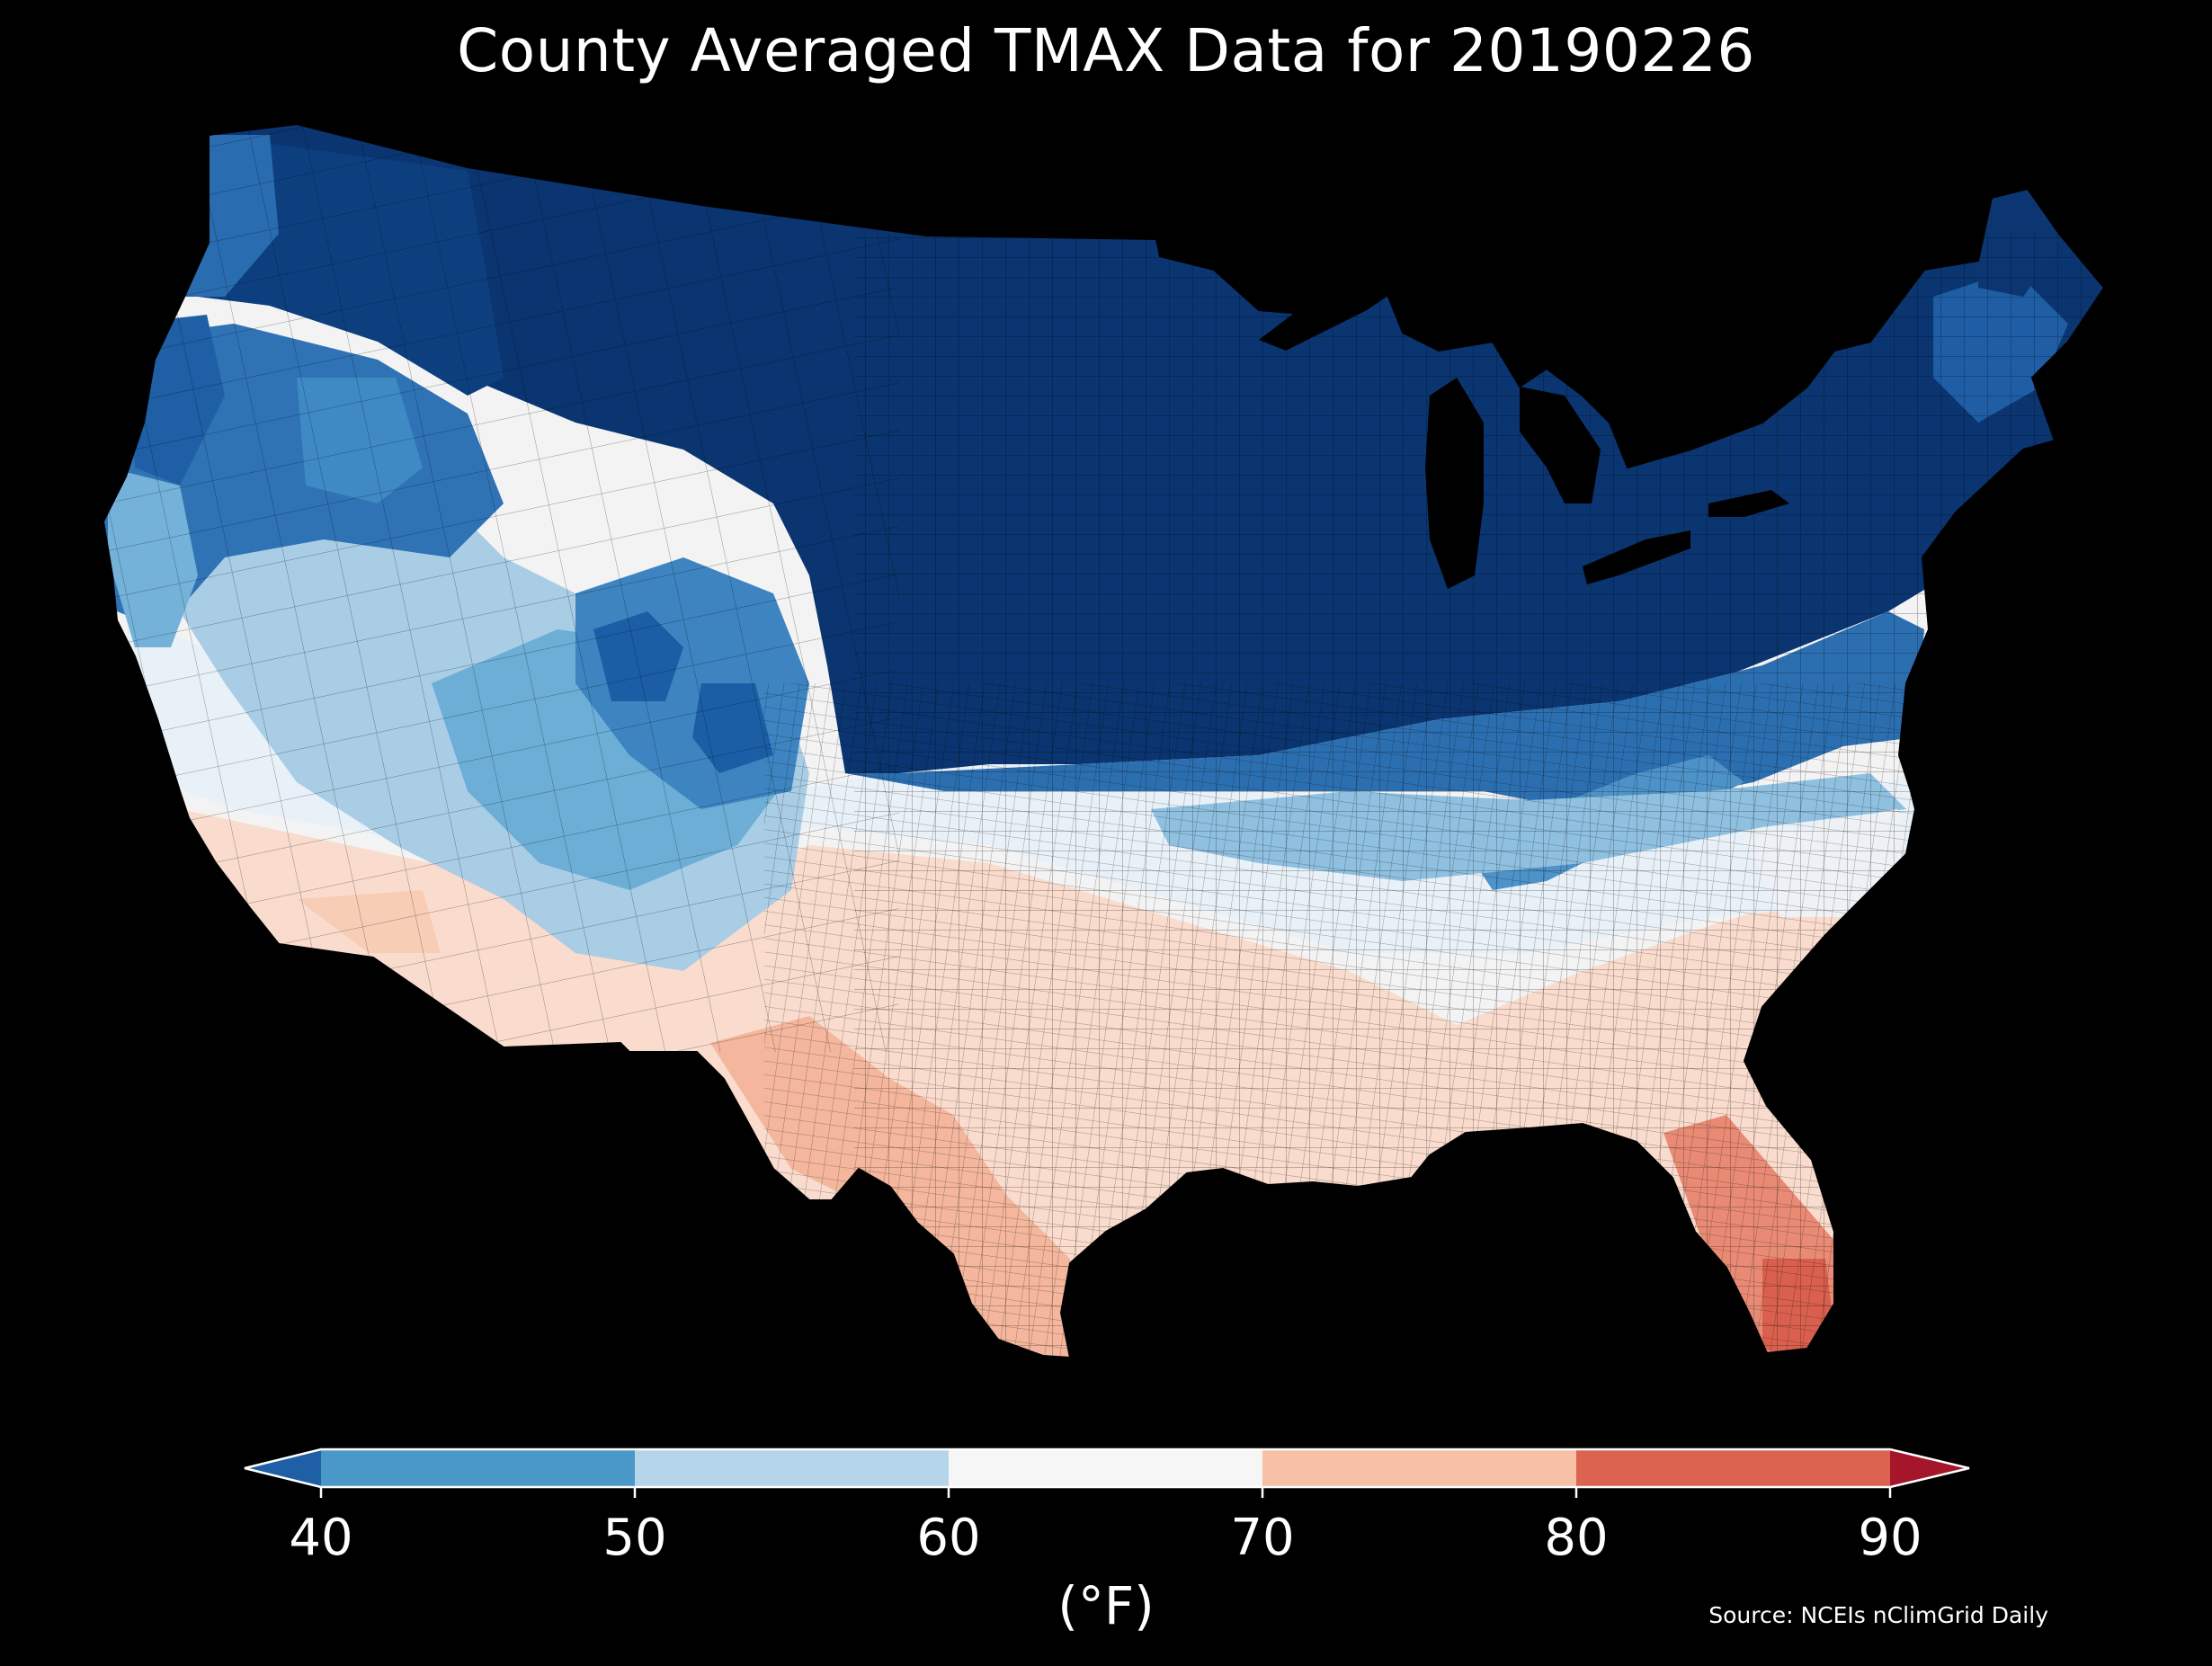 Image resolution: width=2212 pixels, height=1666 pixels. What do you see at coordinates (321, 1538) in the screenshot?
I see `colorbar-tick-label-40: 40` at bounding box center [321, 1538].